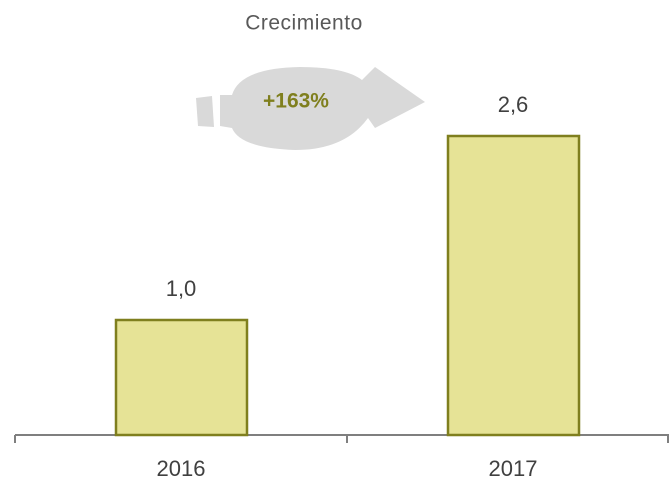 This screenshot has width=669, height=489. Describe the element at coordinates (181, 468) in the screenshot. I see `x-tick-label: 2016` at that location.